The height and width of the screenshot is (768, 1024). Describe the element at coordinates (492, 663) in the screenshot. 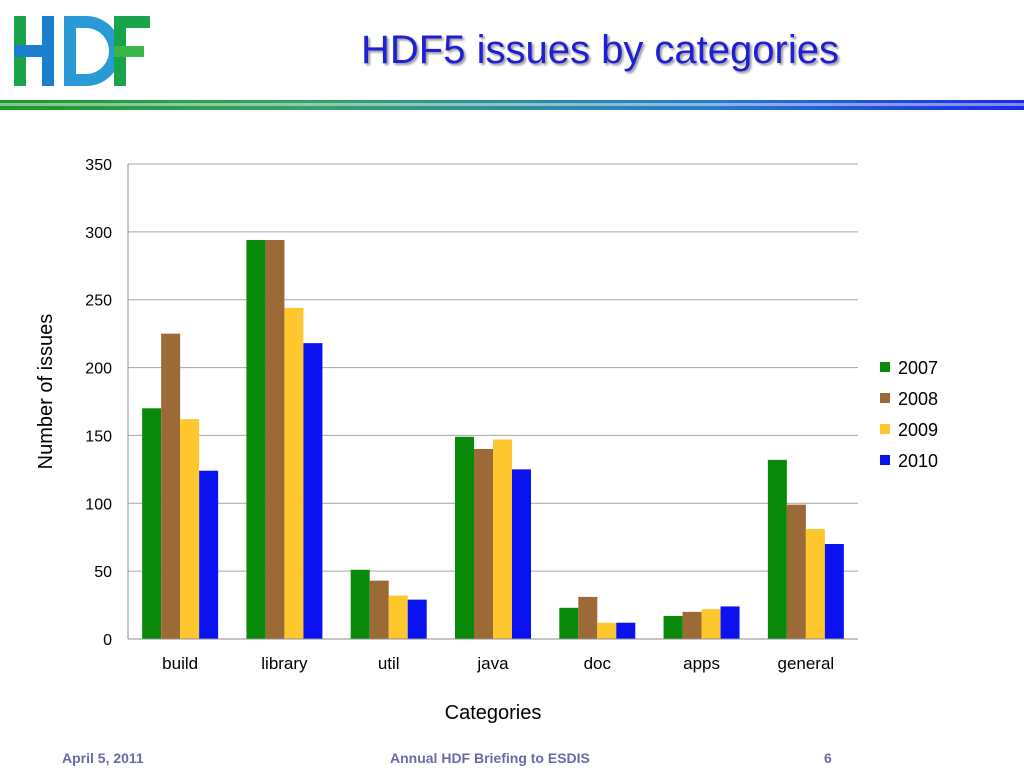

I see `x-tick-label: java` at that location.